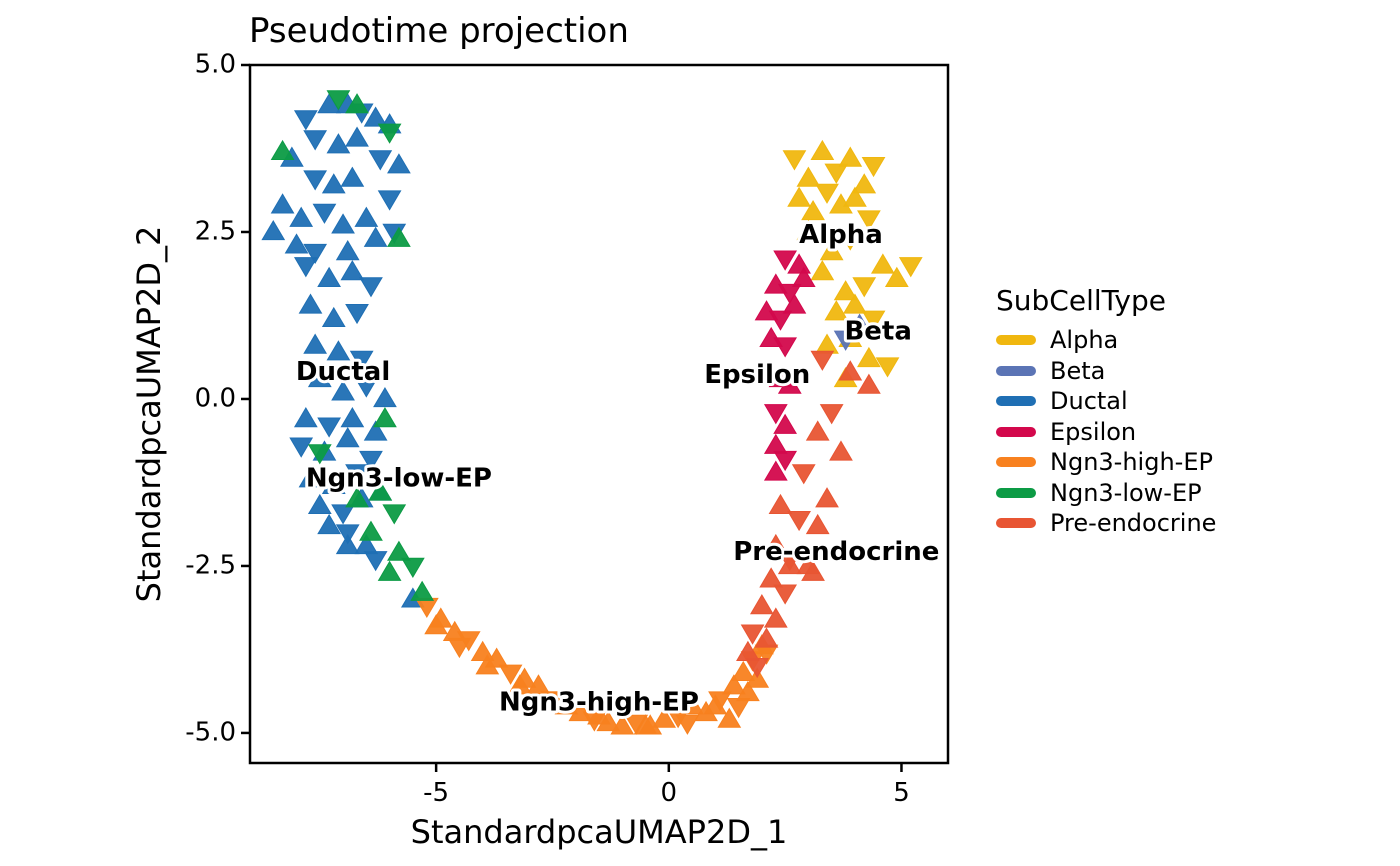 The height and width of the screenshot is (866, 1400). Describe the element at coordinates (217, 398) in the screenshot. I see `y-axis: 5.0 2.5 0.0 -2.5 -5.0` at that location.